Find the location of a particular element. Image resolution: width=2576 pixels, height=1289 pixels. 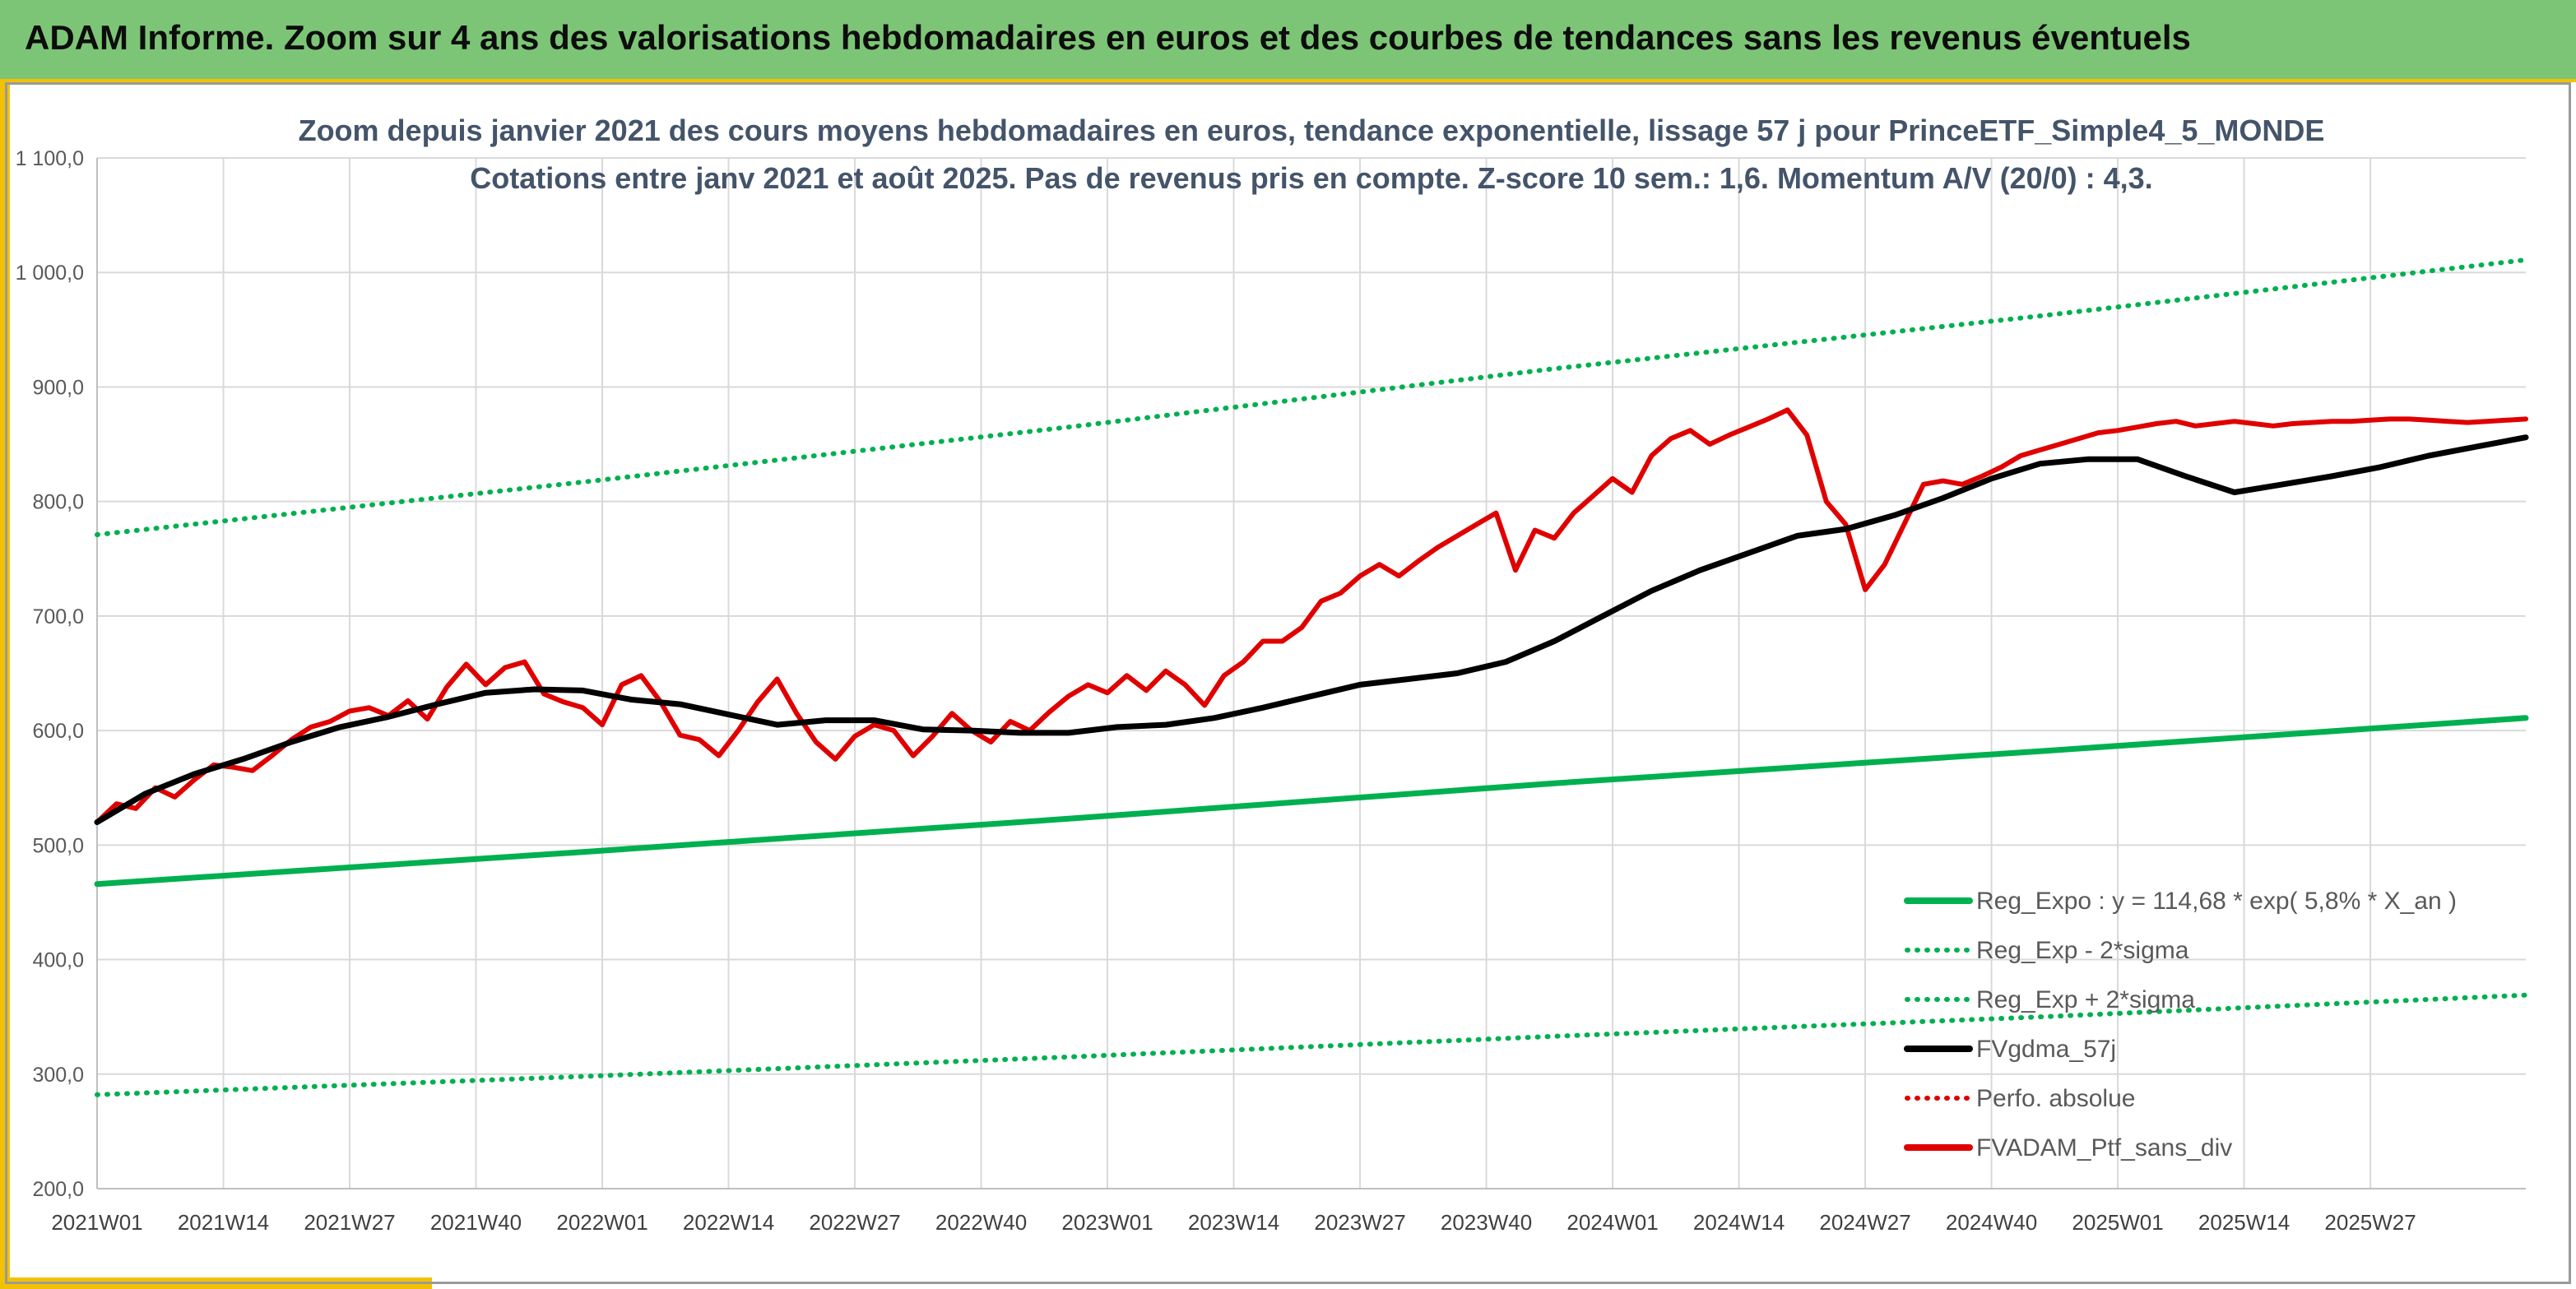

x-tick-label: 2021W01 is located at coordinates (96, 1222).